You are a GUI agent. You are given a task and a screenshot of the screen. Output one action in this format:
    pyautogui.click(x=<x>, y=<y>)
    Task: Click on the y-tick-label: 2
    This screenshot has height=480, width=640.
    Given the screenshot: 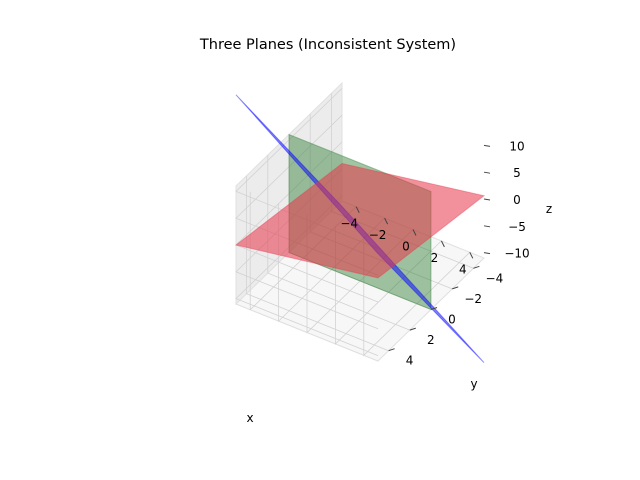 What is the action you would take?
    pyautogui.click(x=431, y=340)
    